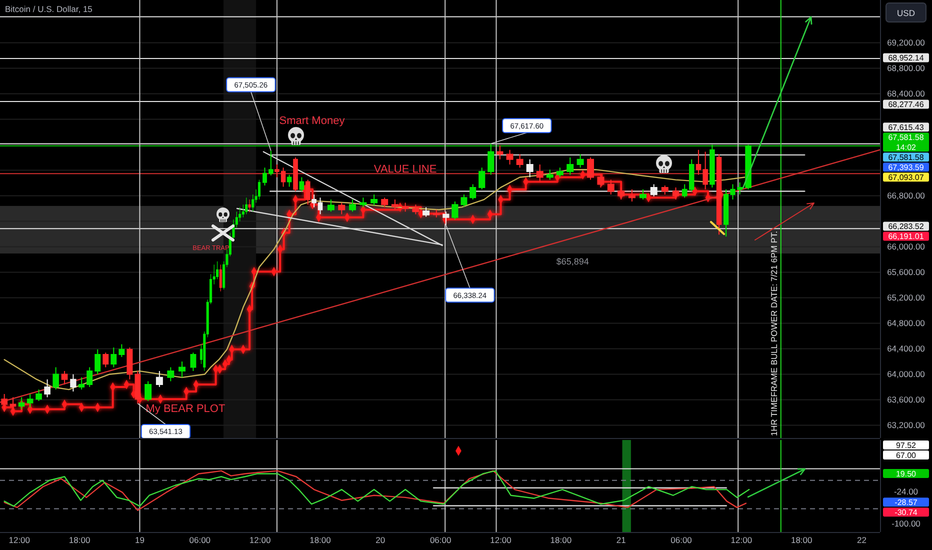 This screenshot has height=550, width=932. I want to click on x-tick-label: 19, so click(139, 540).